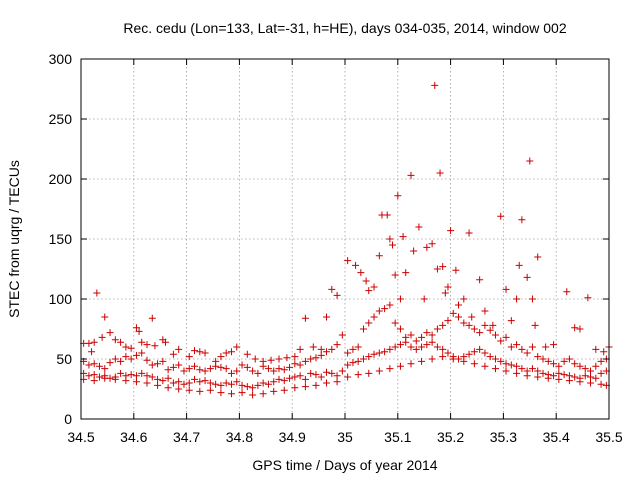 The image size is (640, 480). What do you see at coordinates (61, 299) in the screenshot?
I see `y-tick-label: 100` at bounding box center [61, 299].